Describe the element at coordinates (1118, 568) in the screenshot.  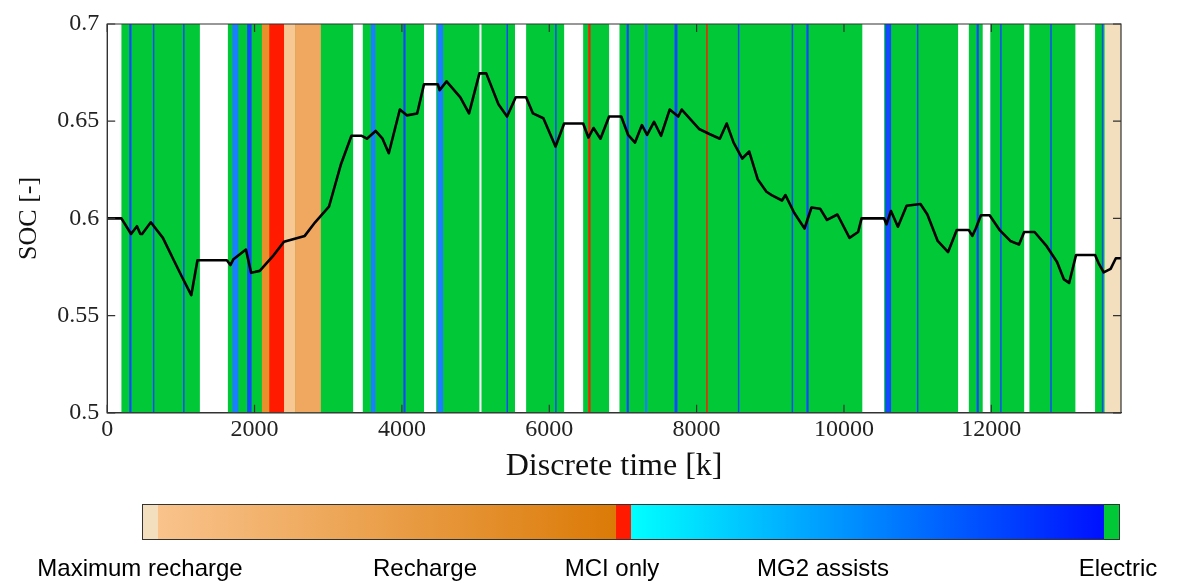
I see `text: Electric` at that location.